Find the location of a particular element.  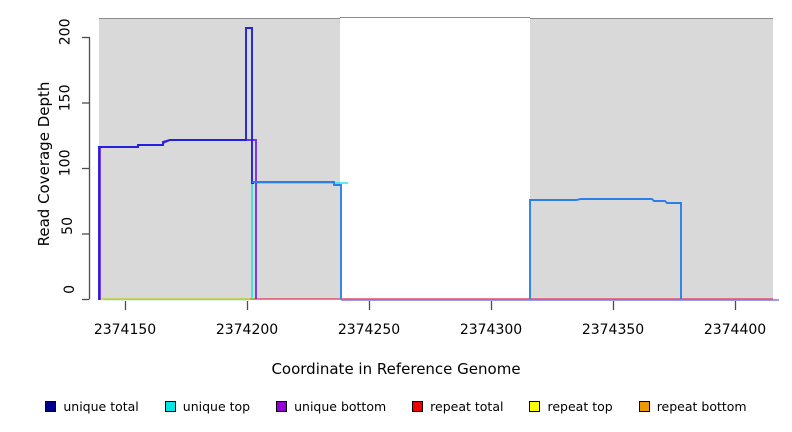

x-tick-label-2374400: 2374400 is located at coordinates (735, 330).